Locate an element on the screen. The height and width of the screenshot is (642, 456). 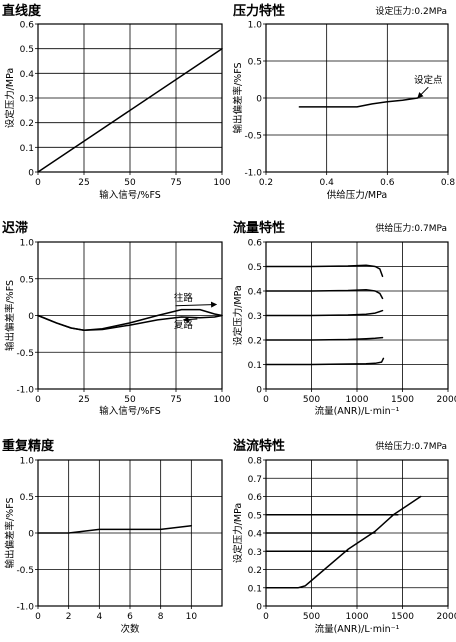
y-tick-label: 0.8 is located at coordinates (255, 462).